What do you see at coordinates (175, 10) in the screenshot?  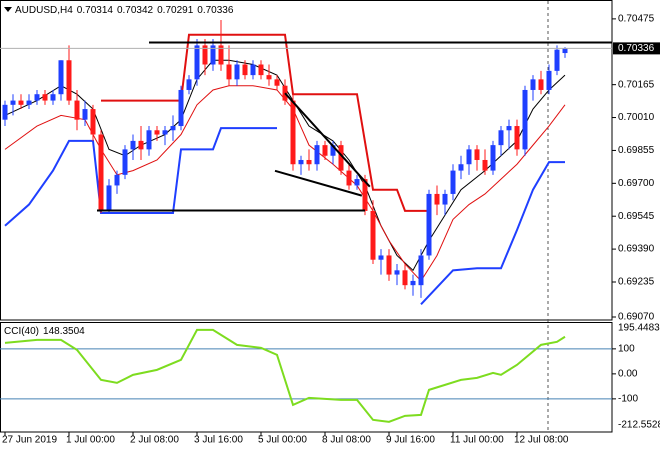 I see `header-low: 0.70291` at bounding box center [175, 10].